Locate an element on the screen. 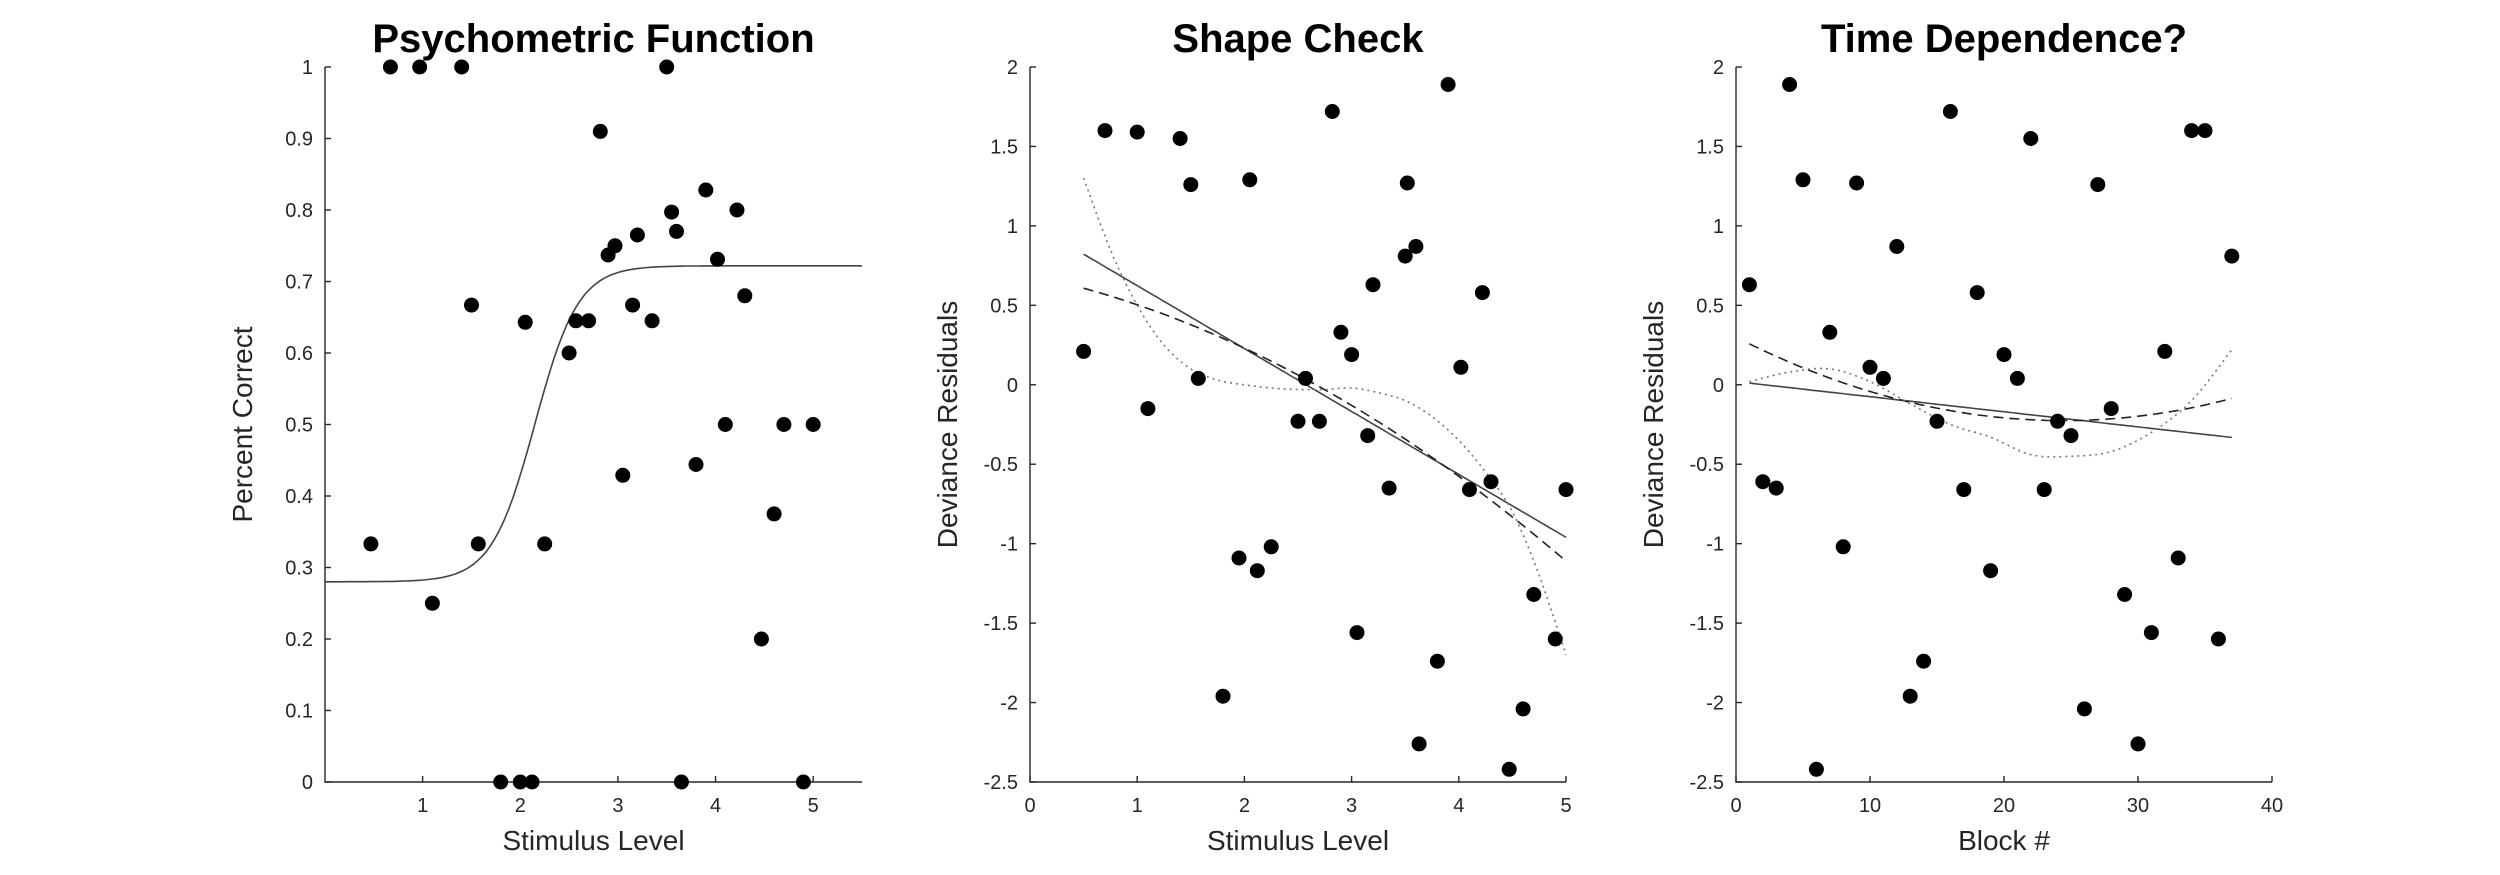 This screenshot has width=2500, height=875. y-tick-label: -2.5 is located at coordinates (1707, 783).